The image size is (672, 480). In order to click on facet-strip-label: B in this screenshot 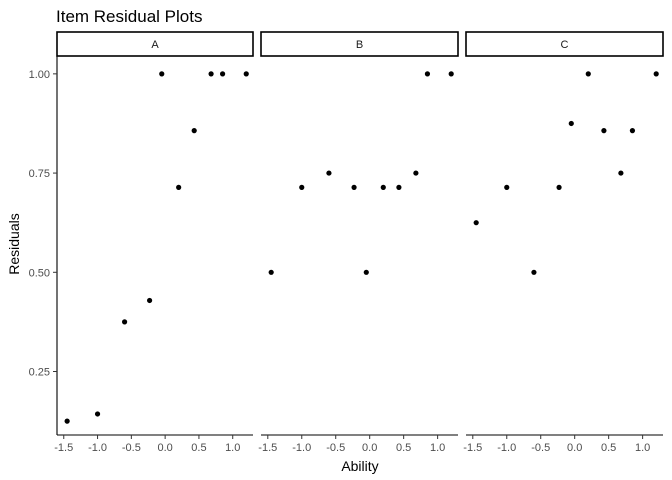, I will do `click(359, 45)`.